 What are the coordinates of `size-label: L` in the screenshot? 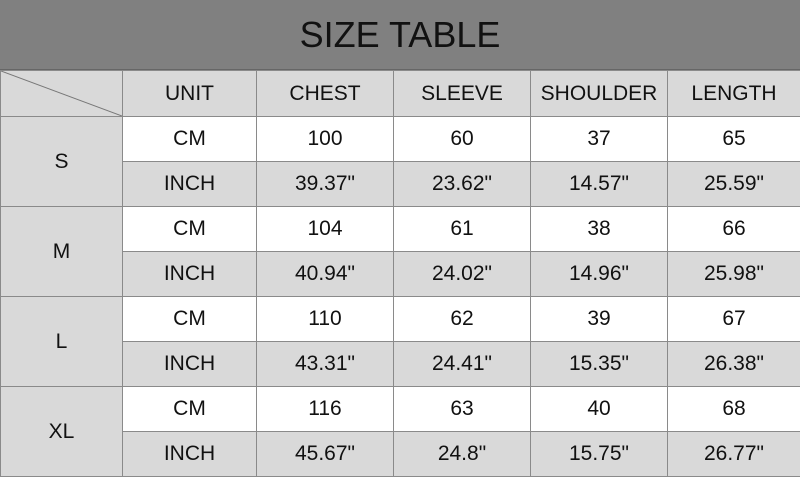 It's located at (62, 342).